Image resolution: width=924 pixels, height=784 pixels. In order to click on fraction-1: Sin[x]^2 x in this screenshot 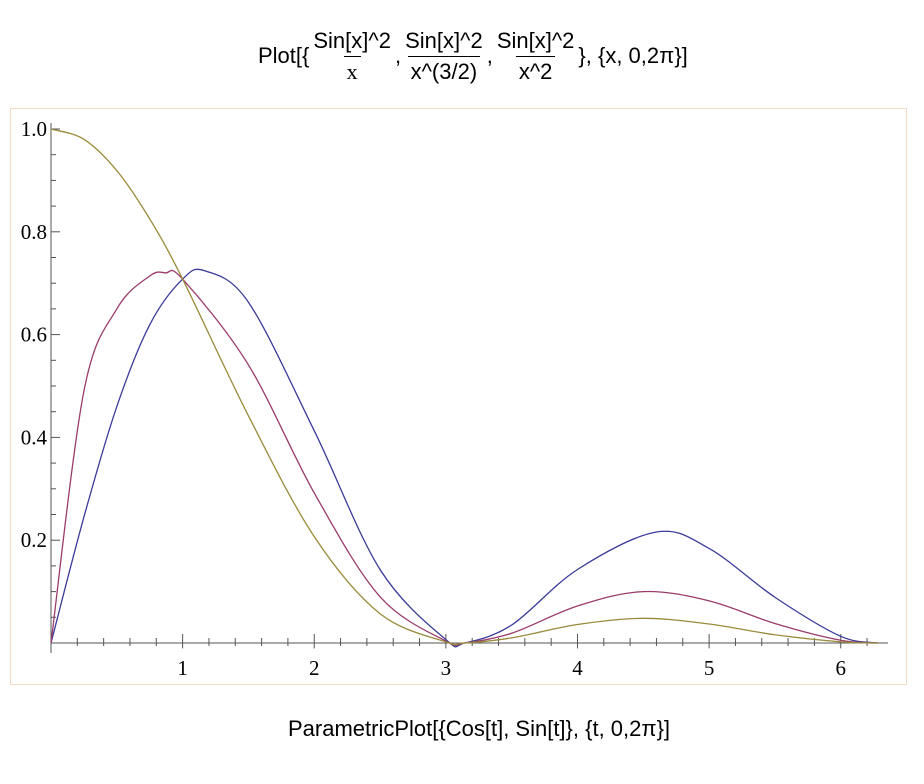, I will do `click(352, 56)`.